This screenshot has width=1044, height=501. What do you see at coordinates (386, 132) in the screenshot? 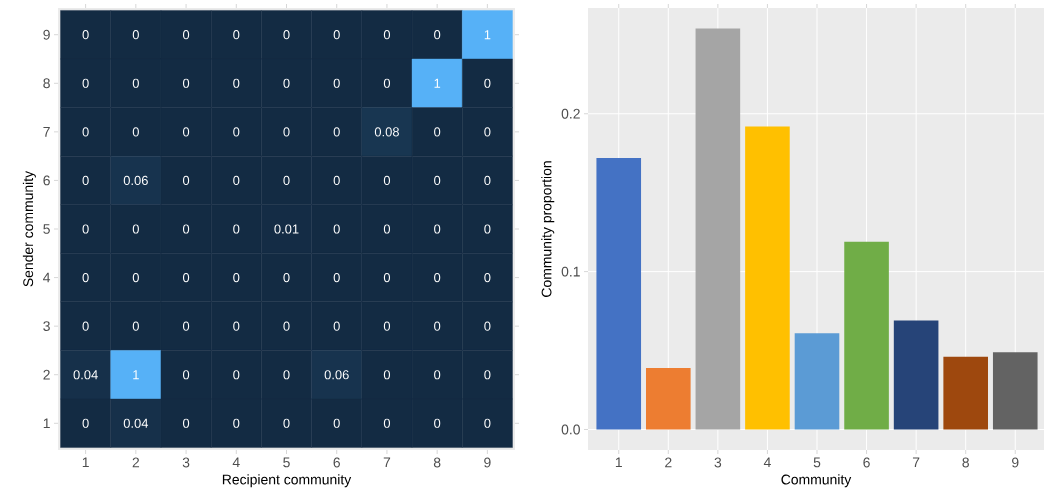
I see `data-label: 0.08` at bounding box center [386, 132].